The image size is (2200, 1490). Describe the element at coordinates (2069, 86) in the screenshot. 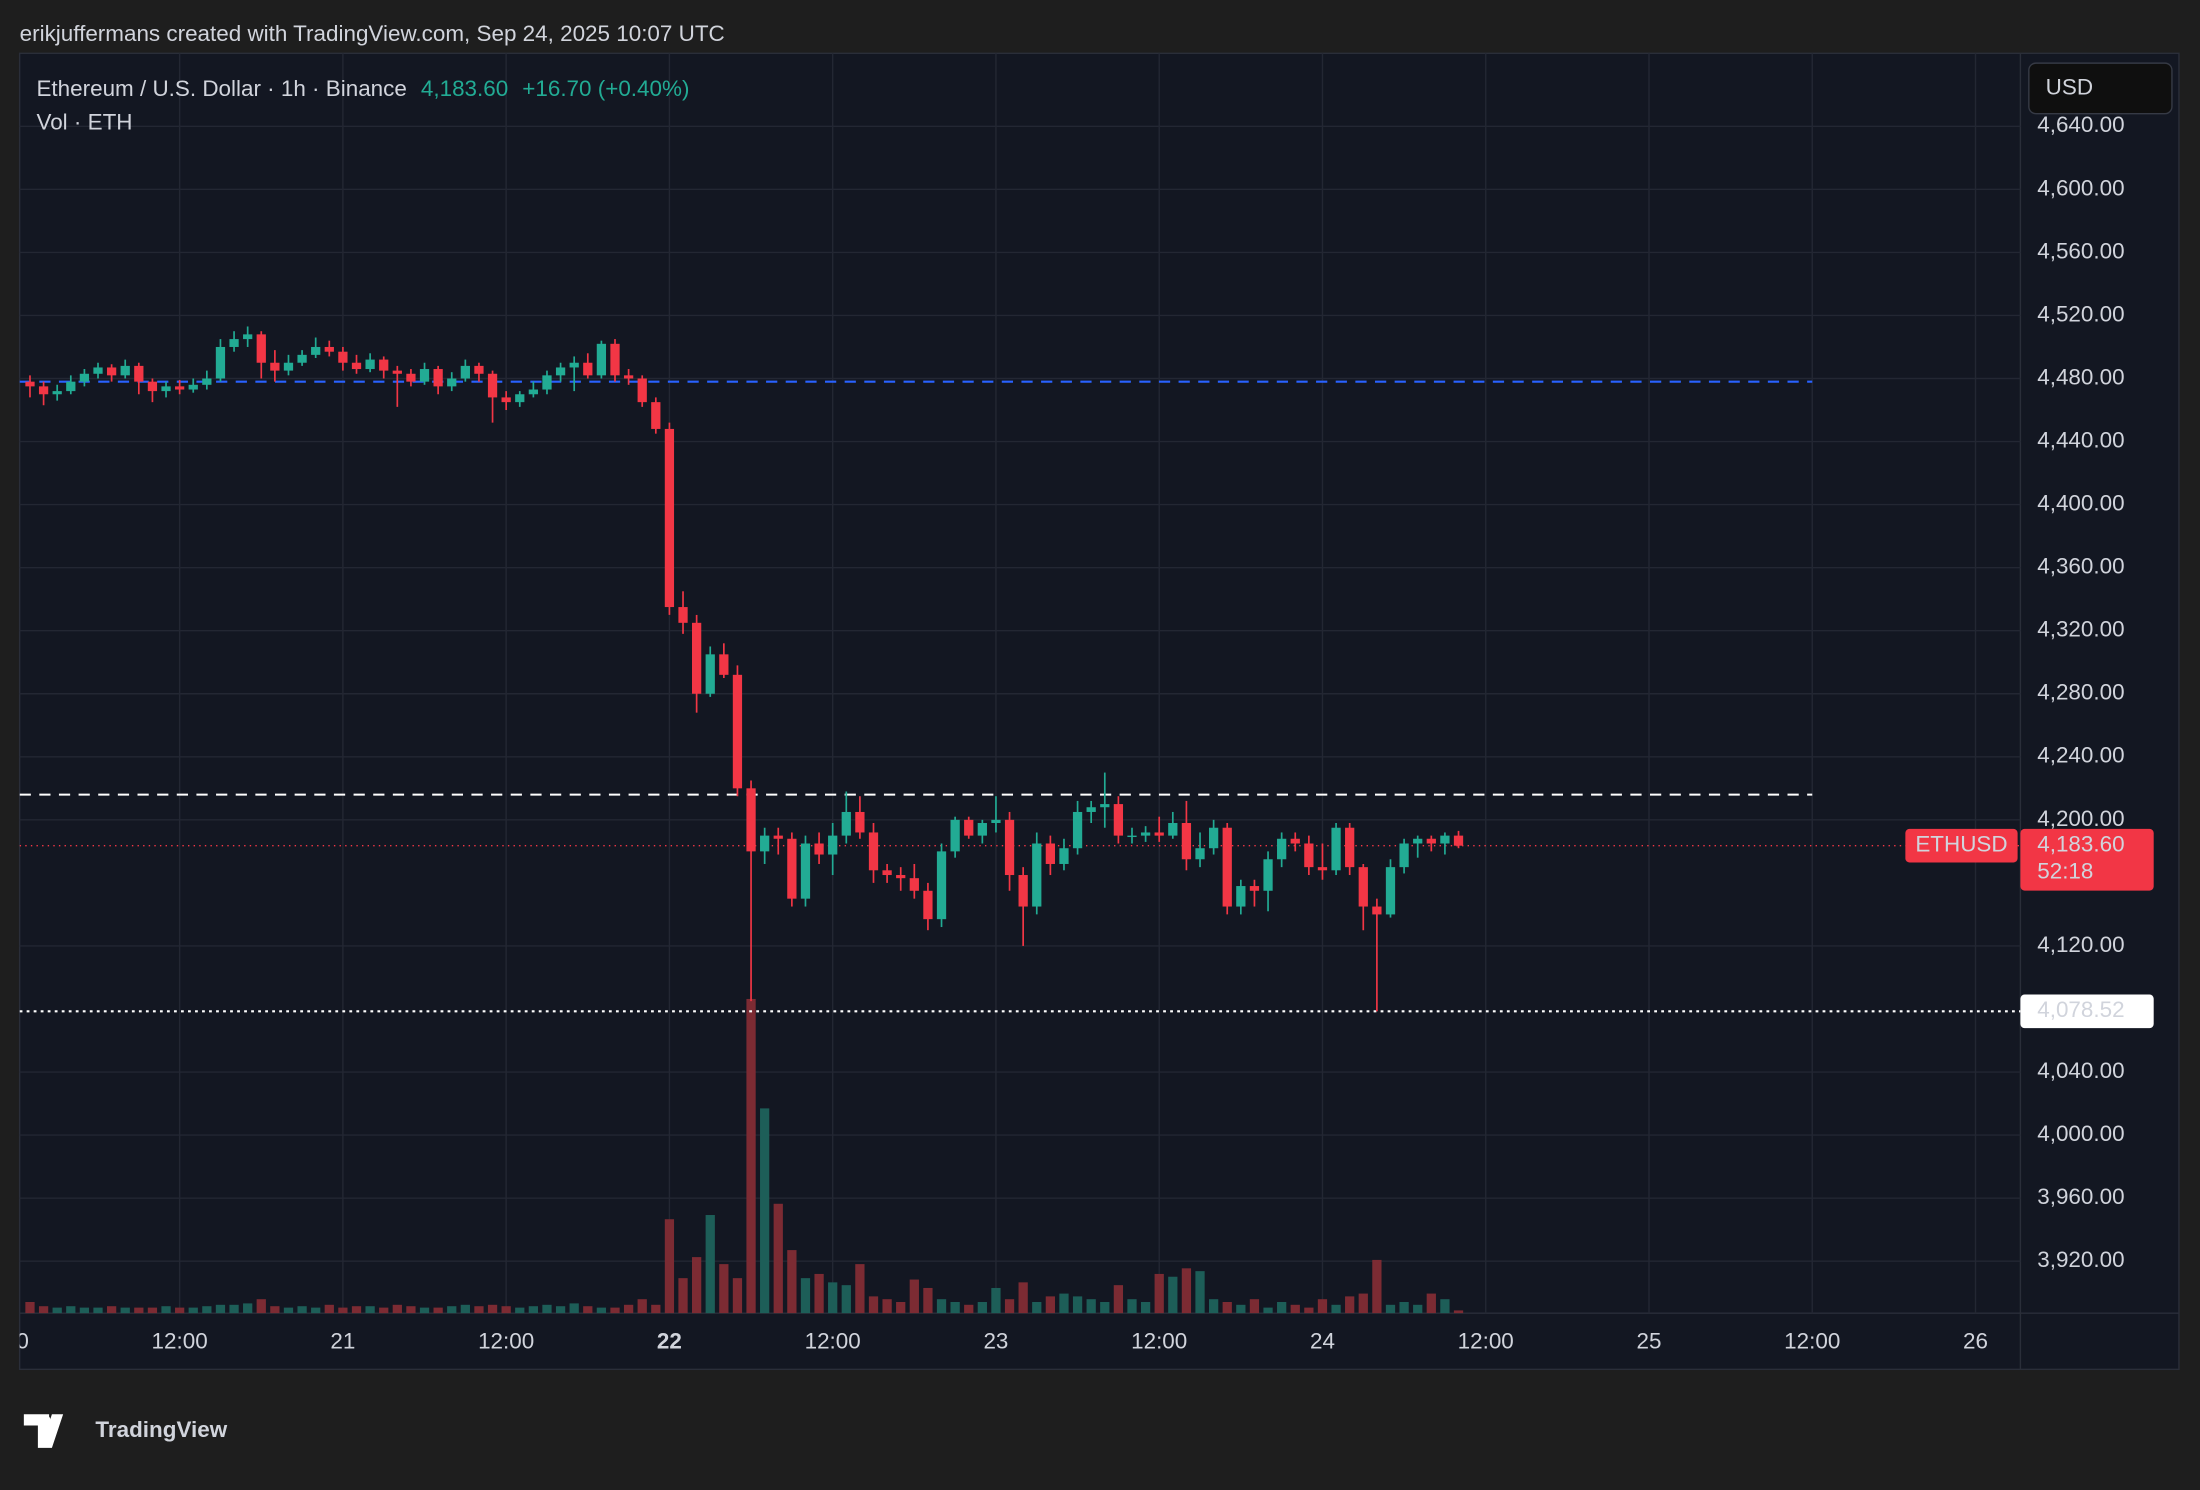

I see `currency-label: USD` at that location.